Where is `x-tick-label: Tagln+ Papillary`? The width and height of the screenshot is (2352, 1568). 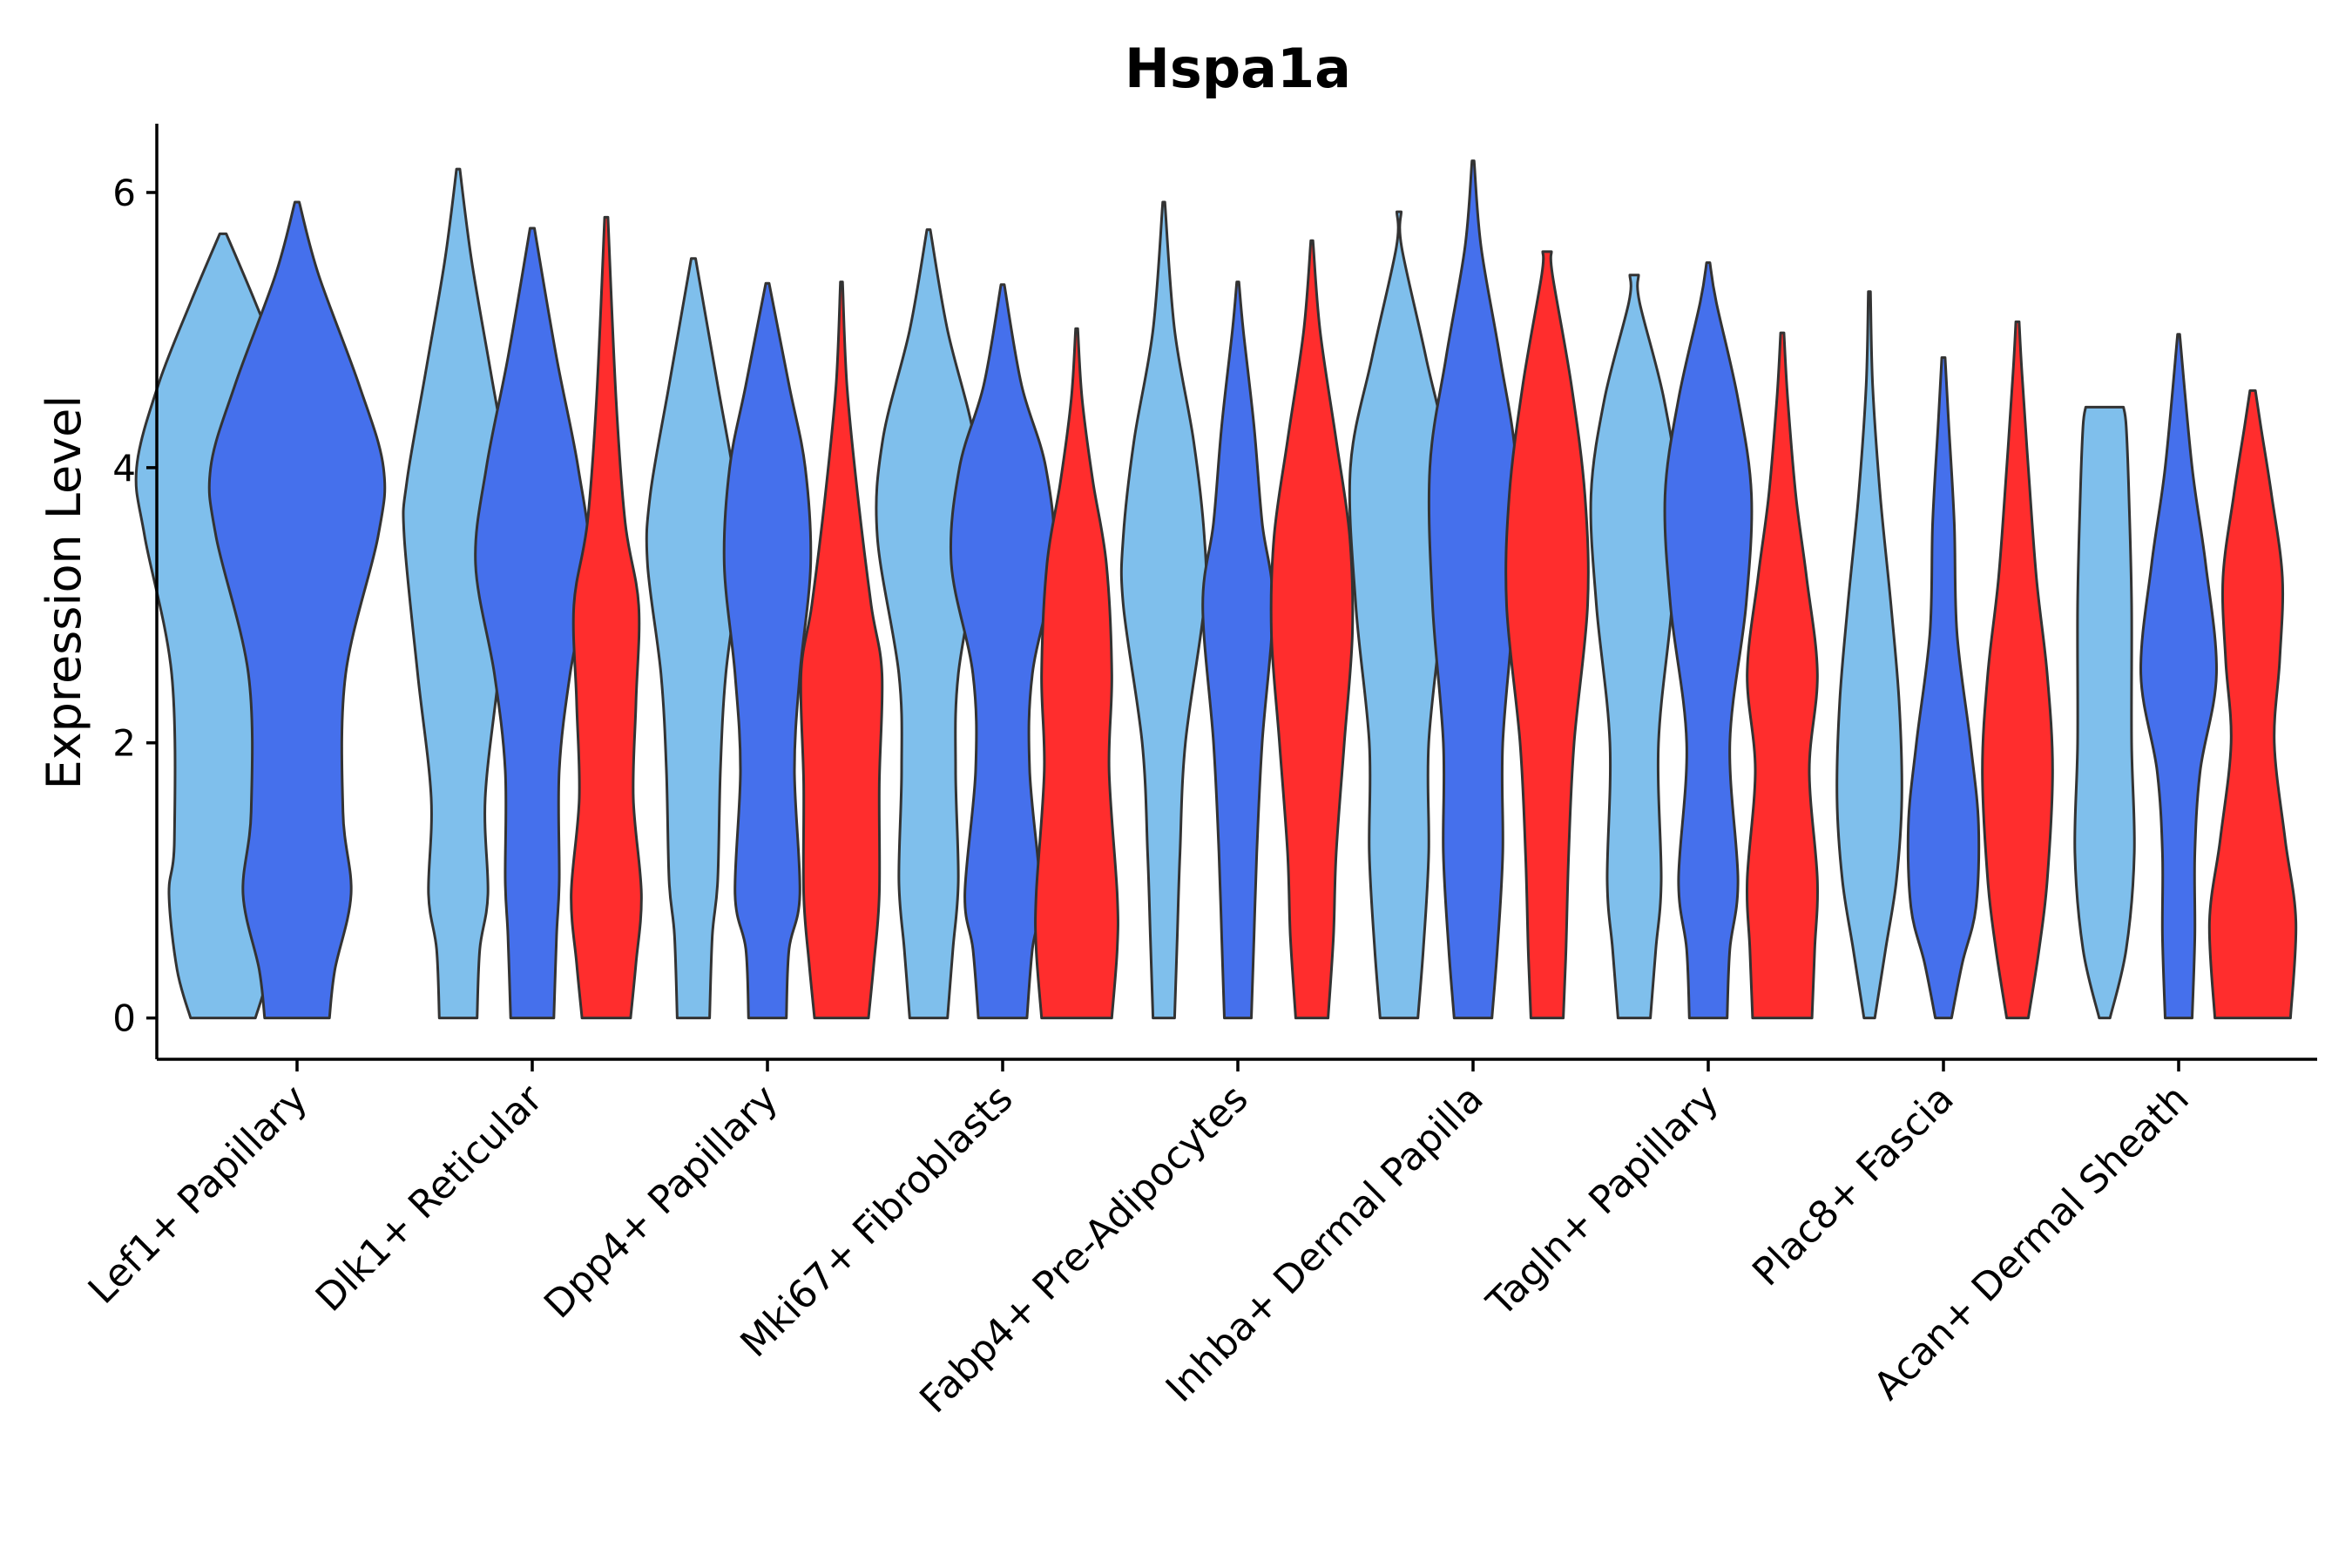
x-tick-label: Tagln+ Papillary is located at coordinates (1602, 1201).